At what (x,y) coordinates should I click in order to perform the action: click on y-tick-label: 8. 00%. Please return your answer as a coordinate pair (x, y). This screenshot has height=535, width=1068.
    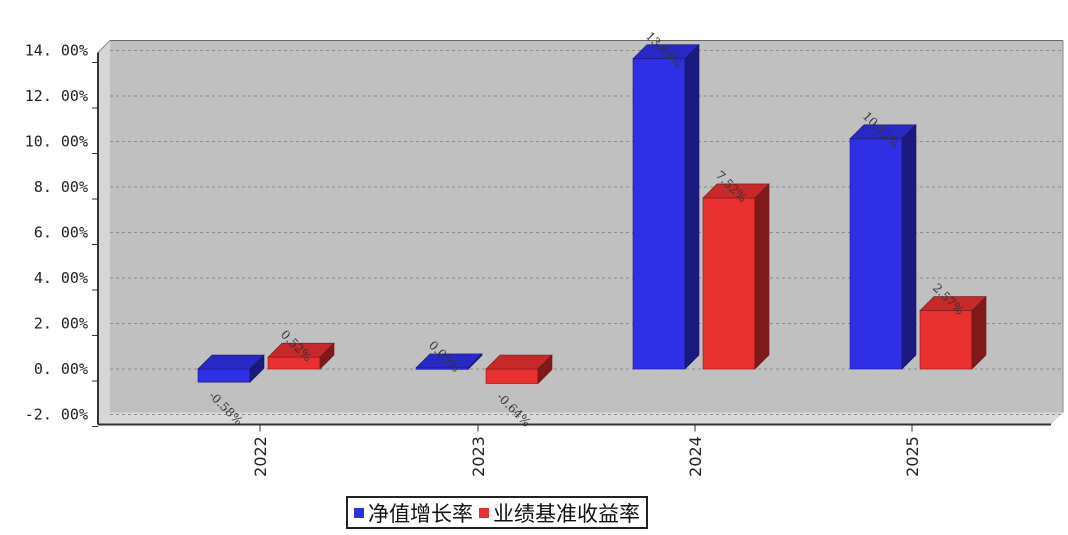
    Looking at the image, I should click on (61, 187).